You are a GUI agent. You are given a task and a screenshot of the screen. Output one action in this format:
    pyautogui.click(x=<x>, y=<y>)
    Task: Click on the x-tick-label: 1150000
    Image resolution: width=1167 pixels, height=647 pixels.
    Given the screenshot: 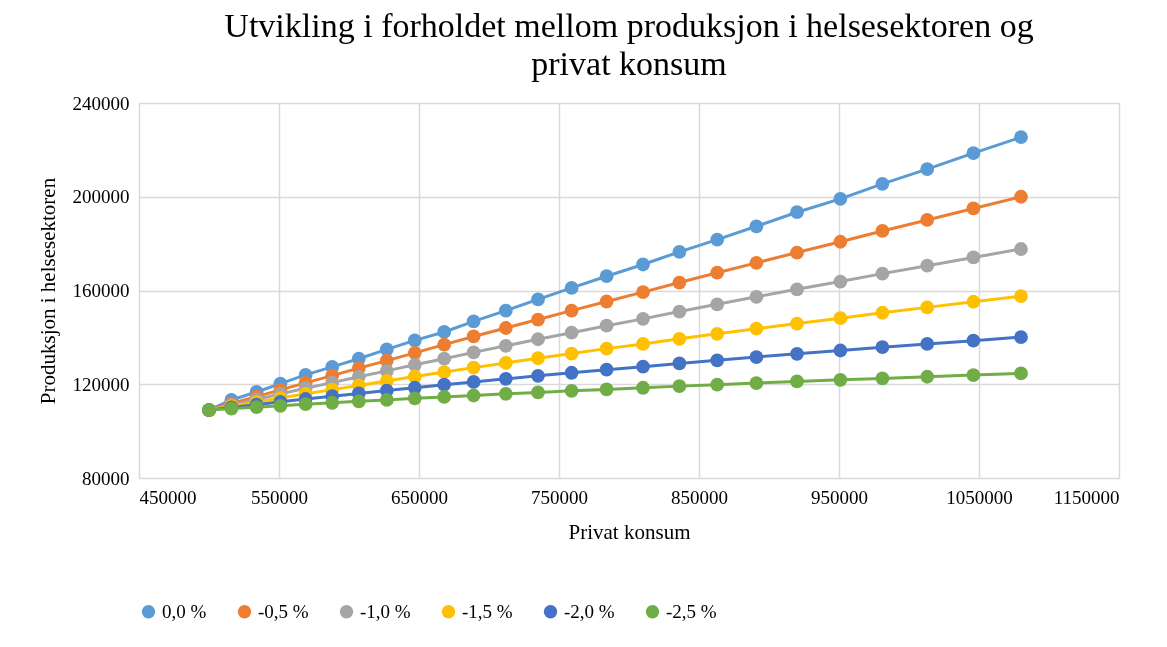 What is the action you would take?
    pyautogui.click(x=1086, y=497)
    